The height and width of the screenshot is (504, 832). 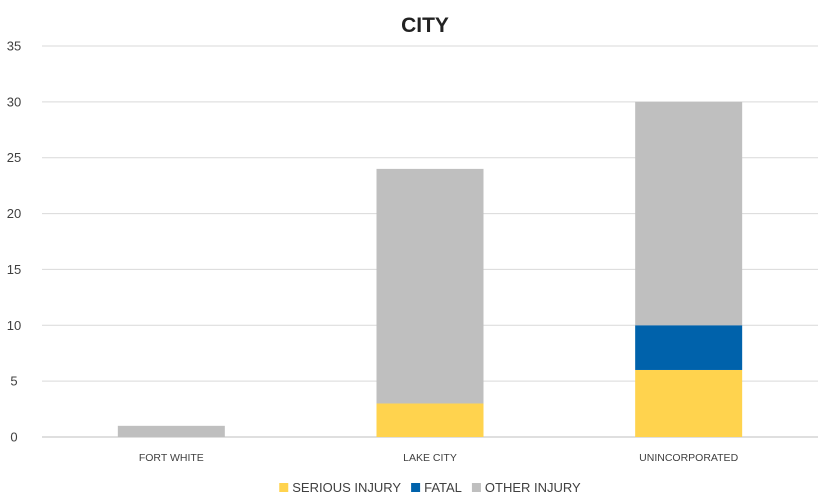 What do you see at coordinates (425, 25) in the screenshot?
I see `chart-title: CITY` at bounding box center [425, 25].